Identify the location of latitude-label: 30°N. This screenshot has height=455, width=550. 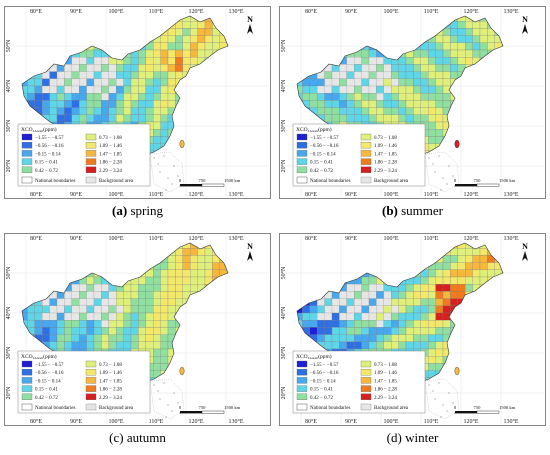
(8, 125).